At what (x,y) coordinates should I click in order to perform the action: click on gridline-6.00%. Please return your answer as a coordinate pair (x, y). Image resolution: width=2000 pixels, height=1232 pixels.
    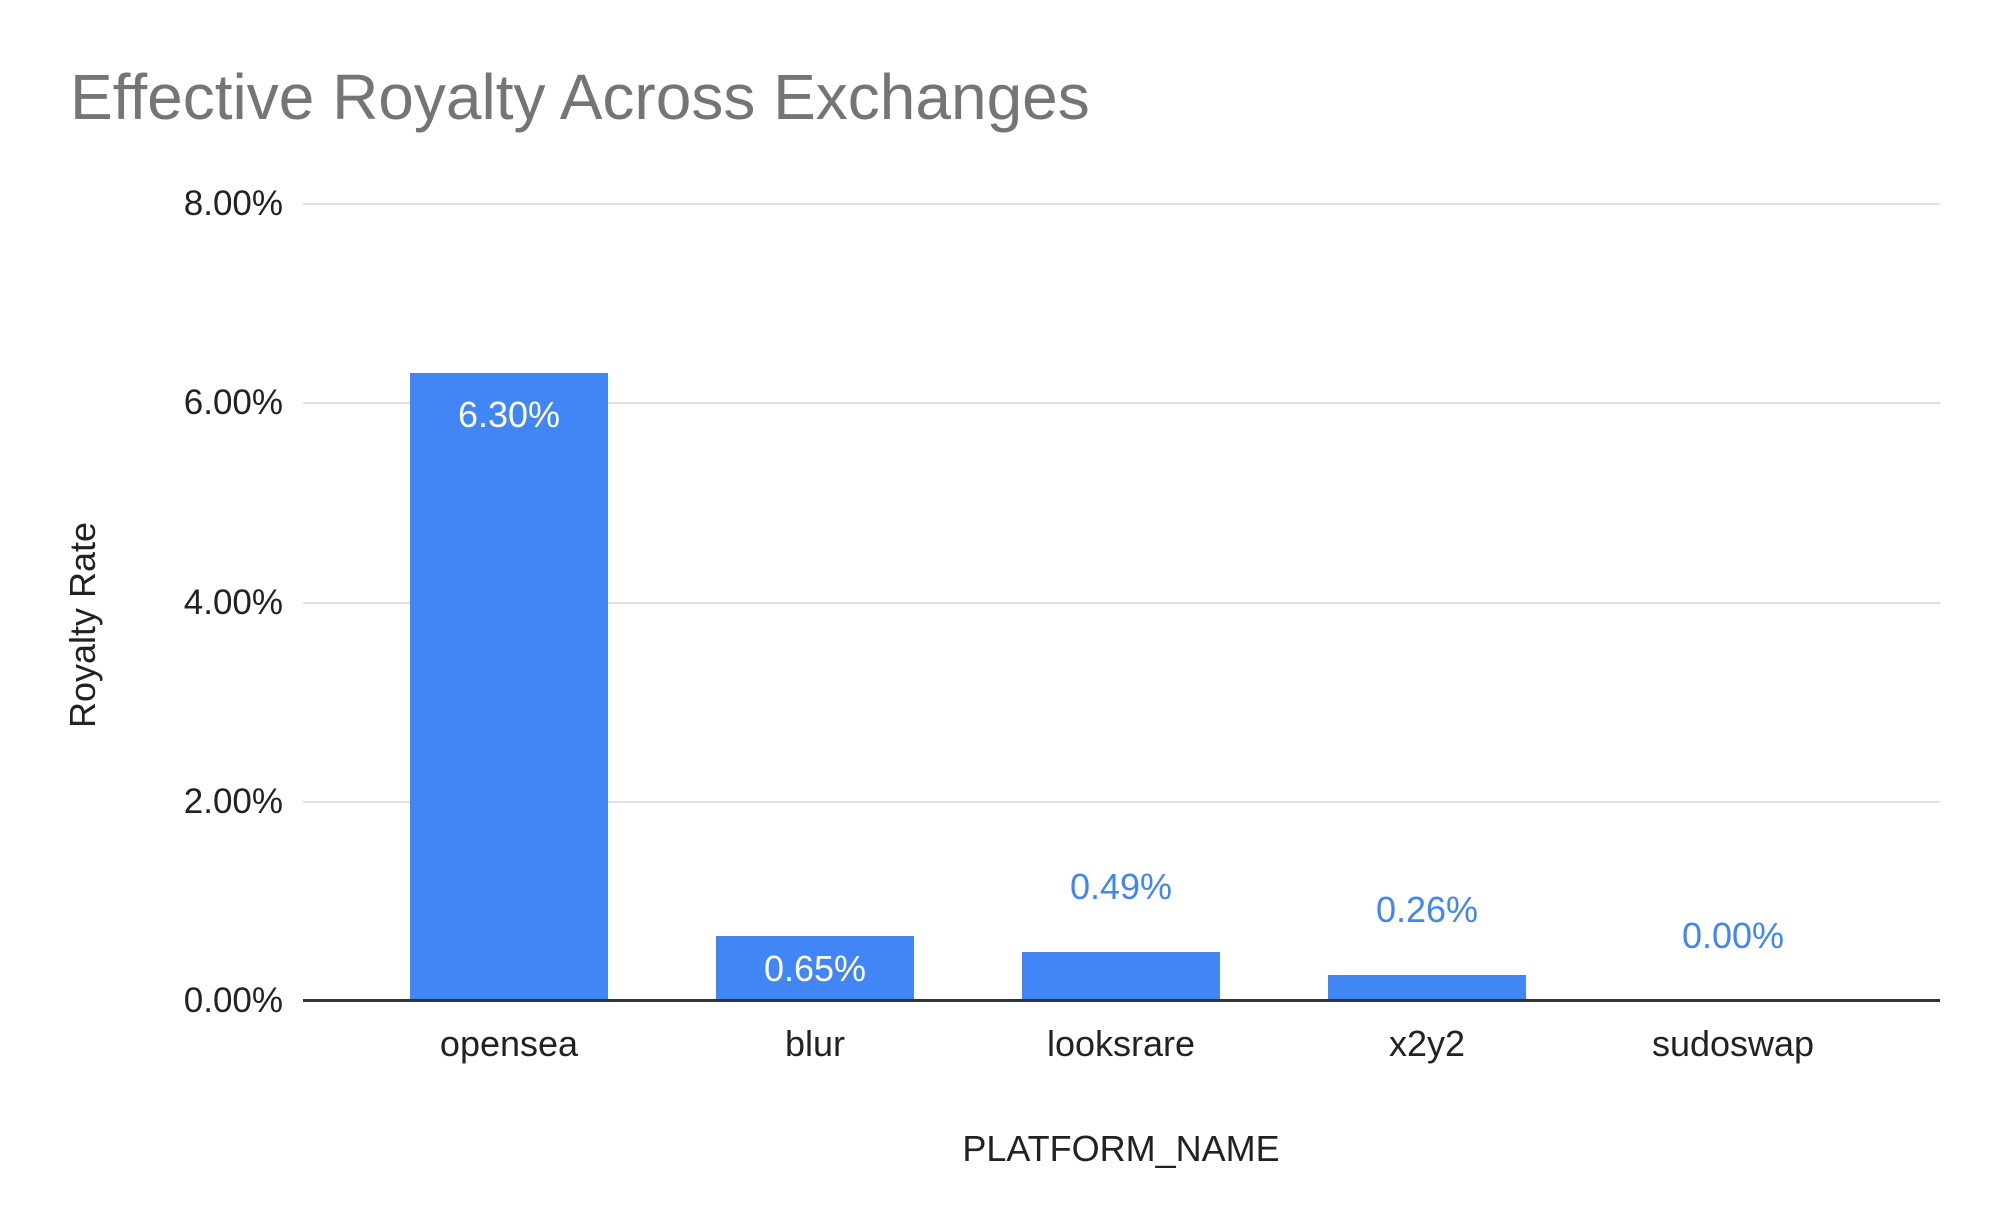
    Looking at the image, I should click on (1121, 403).